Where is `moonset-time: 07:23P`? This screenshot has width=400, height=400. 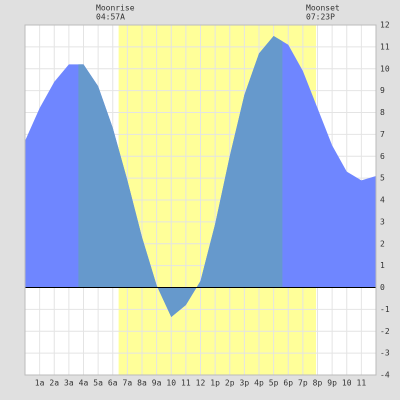 moonset-time: 07:23P is located at coordinates (320, 17).